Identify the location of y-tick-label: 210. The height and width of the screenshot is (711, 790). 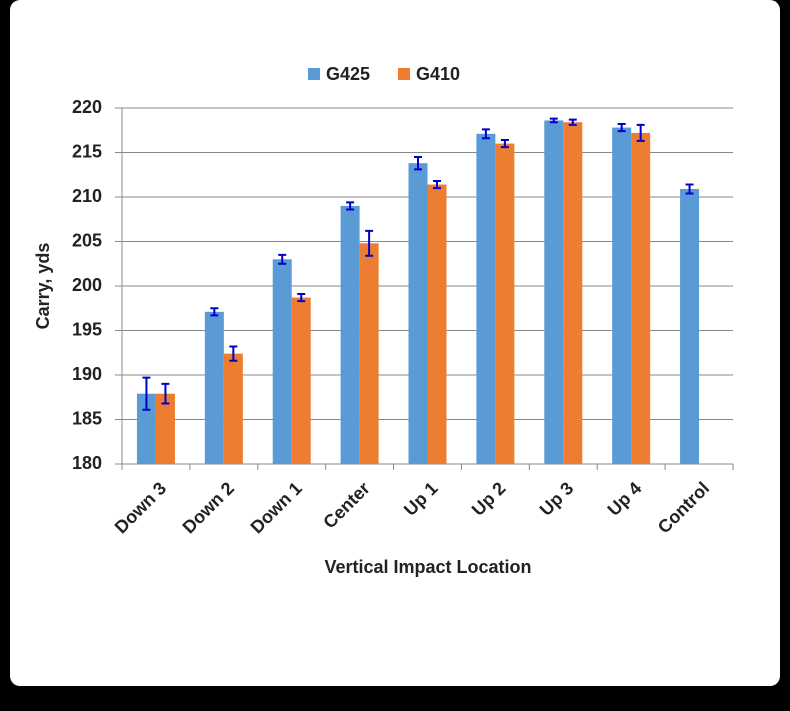
(87, 196).